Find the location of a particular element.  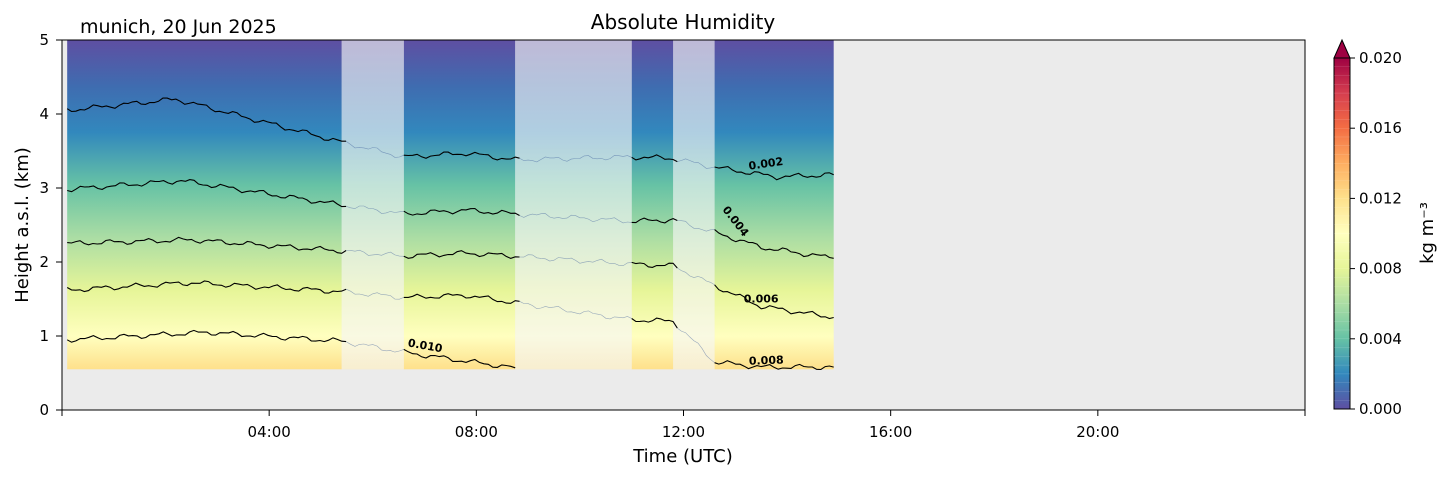

y-tick-label: 2 is located at coordinates (44, 262).